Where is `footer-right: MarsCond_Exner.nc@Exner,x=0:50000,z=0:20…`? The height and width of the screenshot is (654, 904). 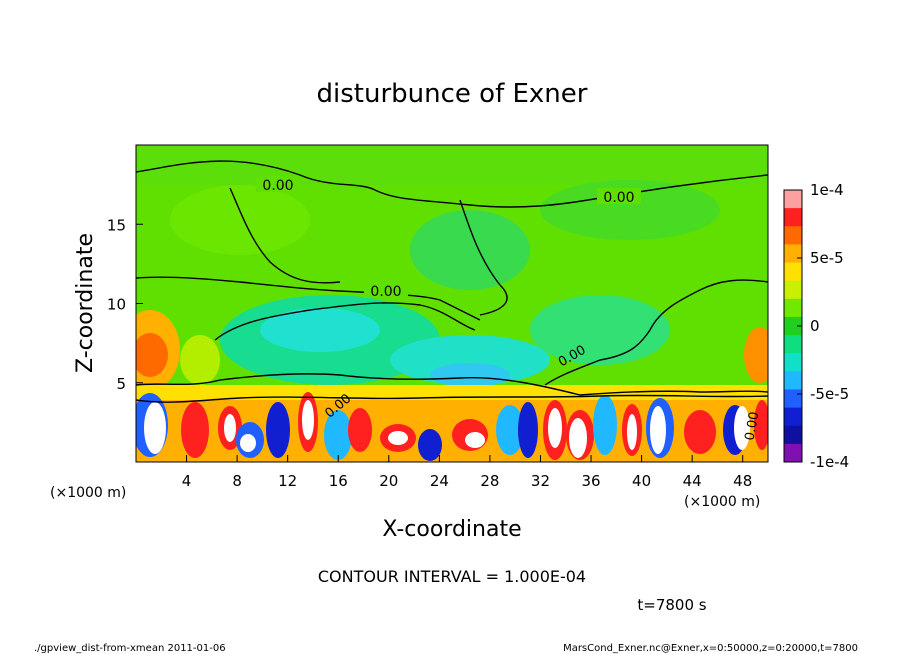 footer-right: MarsCond_Exner.nc@Exner,x=0:50000,z=0:20… is located at coordinates (710, 648).